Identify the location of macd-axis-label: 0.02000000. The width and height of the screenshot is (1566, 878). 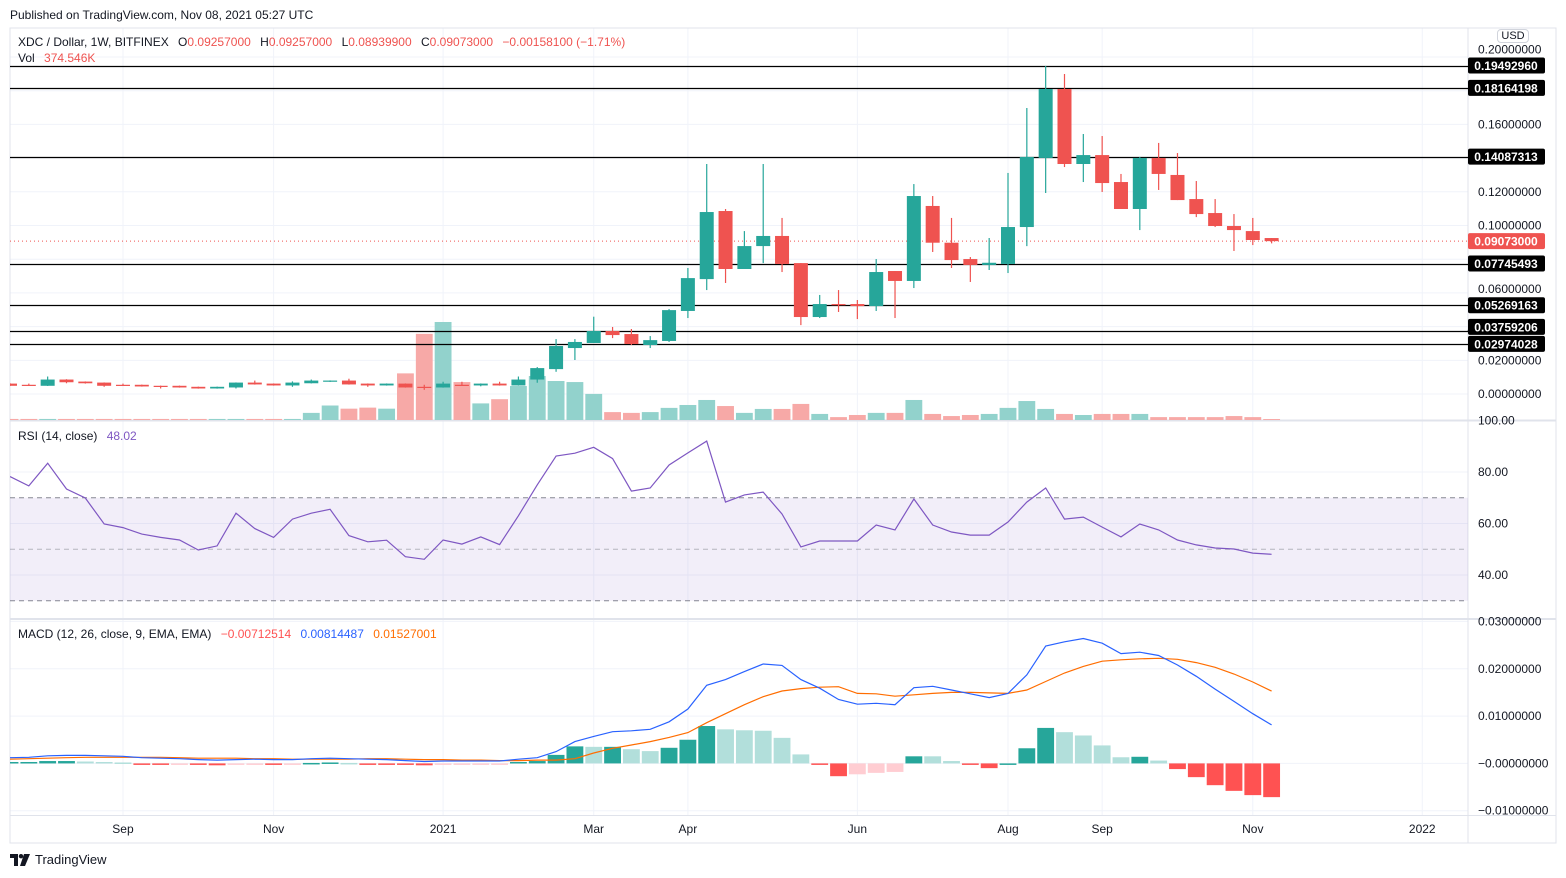
(1510, 669).